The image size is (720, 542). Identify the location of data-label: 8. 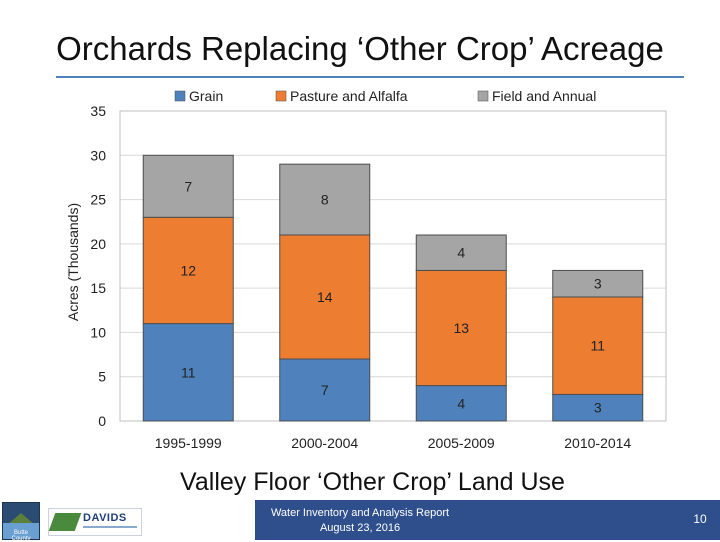
(325, 200).